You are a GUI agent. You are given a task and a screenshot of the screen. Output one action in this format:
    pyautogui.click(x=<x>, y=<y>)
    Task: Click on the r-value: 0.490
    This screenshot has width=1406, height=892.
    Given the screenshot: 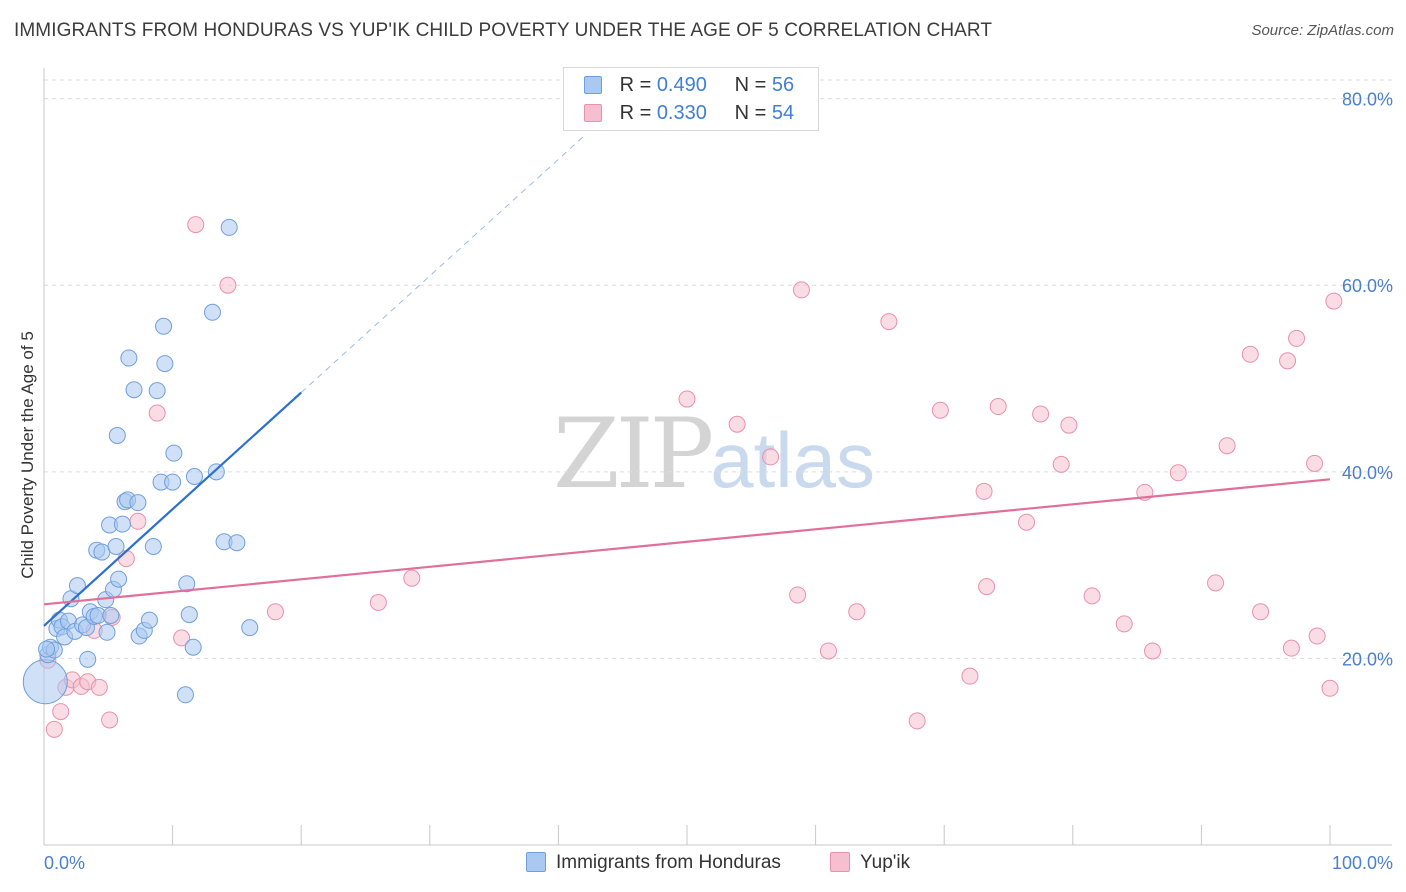 What is the action you would take?
    pyautogui.click(x=681, y=85)
    